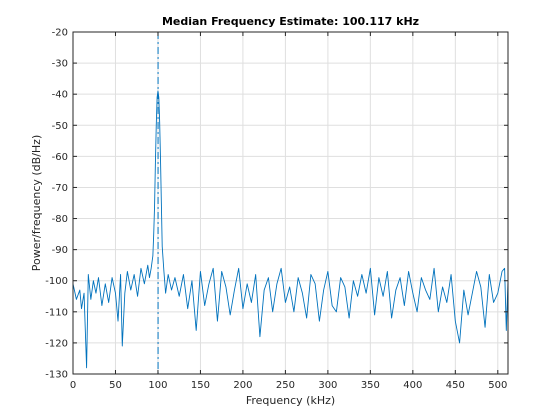 This screenshot has width=560, height=420. What do you see at coordinates (115, 385) in the screenshot?
I see `x-tick-label: 50` at bounding box center [115, 385].